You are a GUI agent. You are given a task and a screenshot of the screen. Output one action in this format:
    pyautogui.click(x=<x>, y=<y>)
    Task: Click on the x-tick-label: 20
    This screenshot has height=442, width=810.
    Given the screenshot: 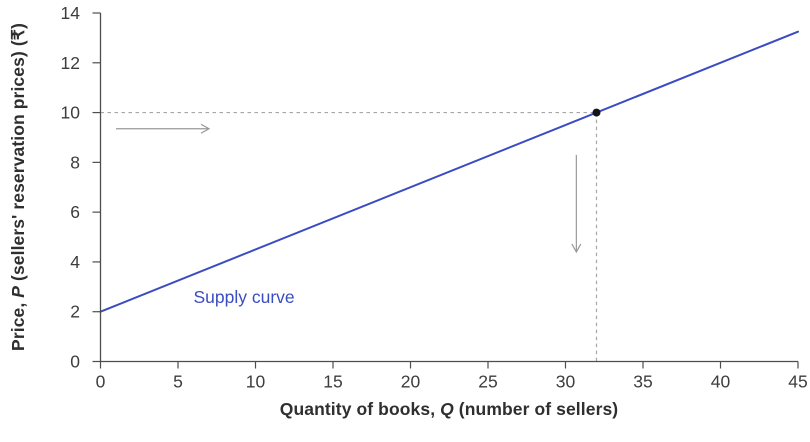 What is the action you would take?
    pyautogui.click(x=411, y=382)
    